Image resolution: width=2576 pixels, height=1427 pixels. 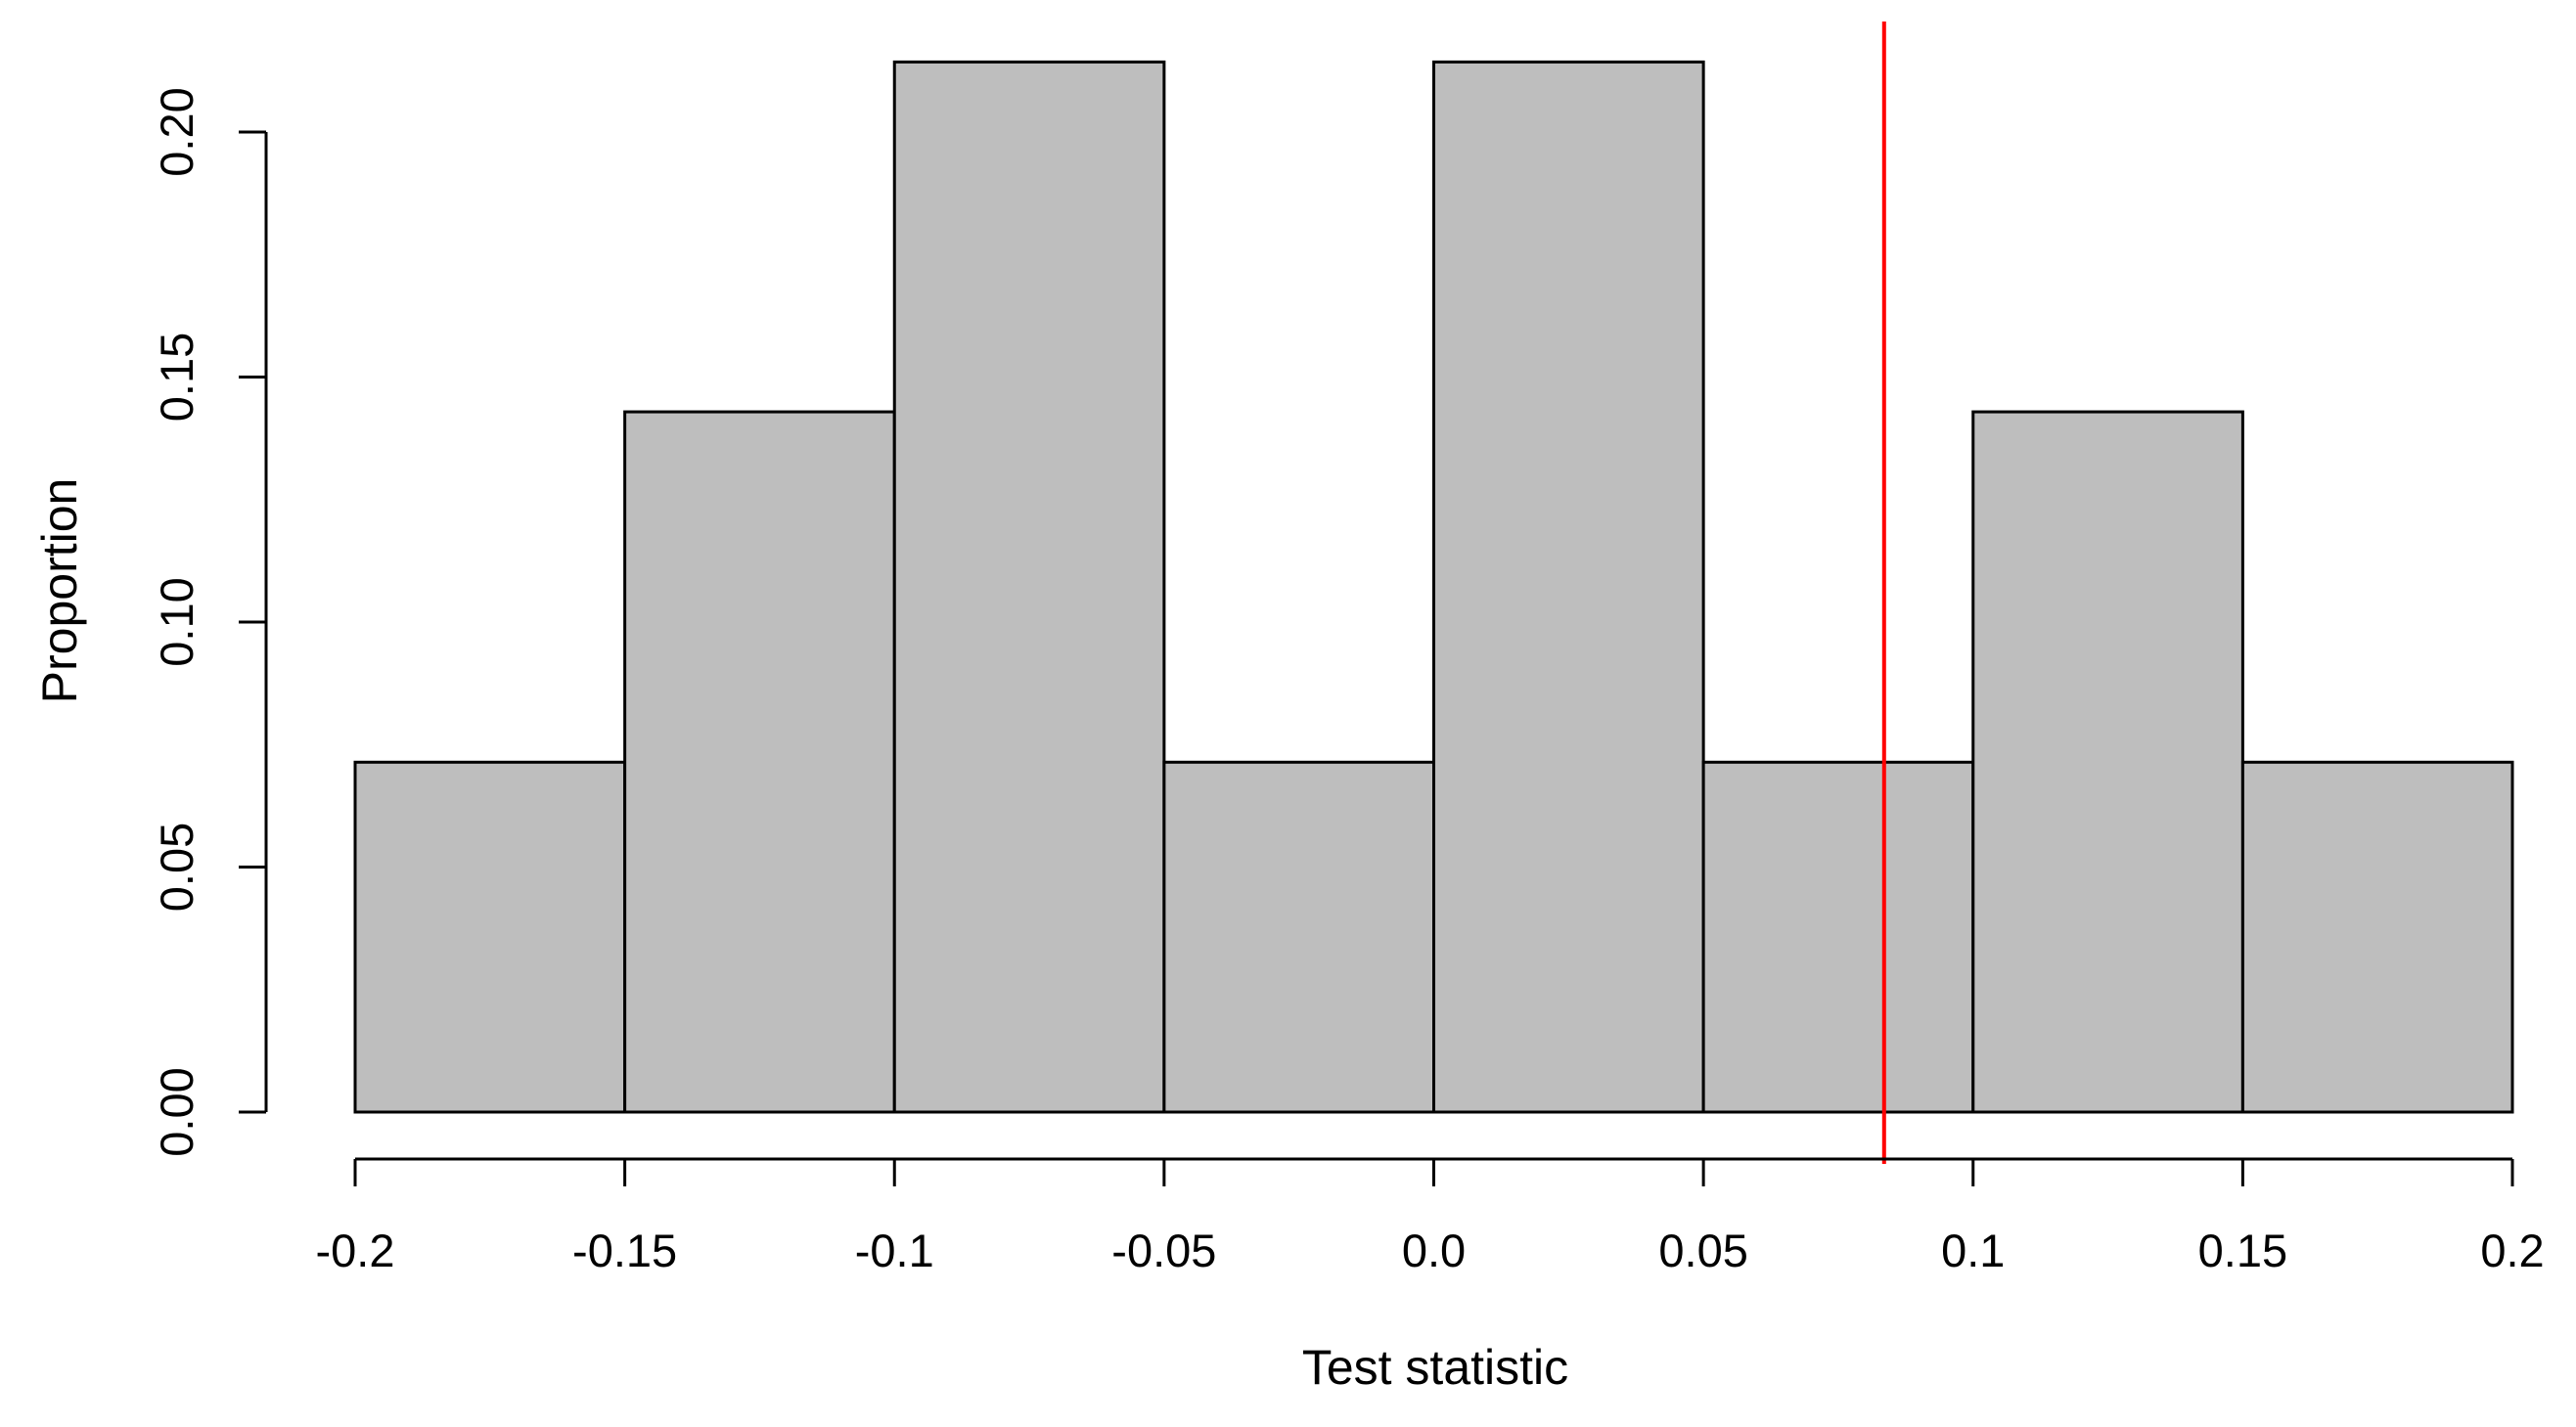 What do you see at coordinates (177, 1111) in the screenshot?
I see `y-tick-label-0: 0.00` at bounding box center [177, 1111].